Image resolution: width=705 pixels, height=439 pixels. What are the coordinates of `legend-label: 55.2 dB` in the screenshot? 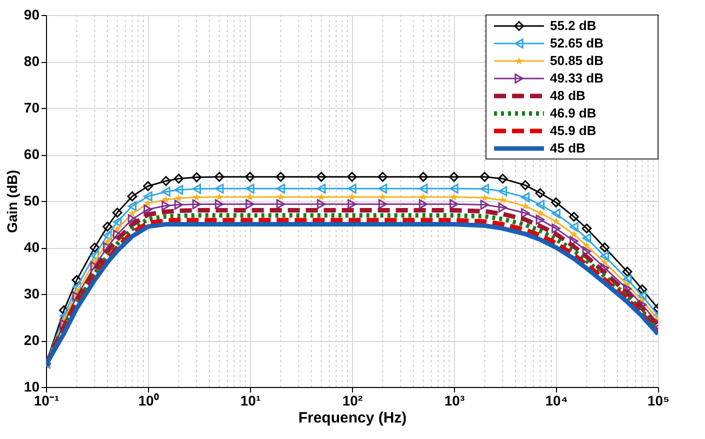 It's located at (573, 25).